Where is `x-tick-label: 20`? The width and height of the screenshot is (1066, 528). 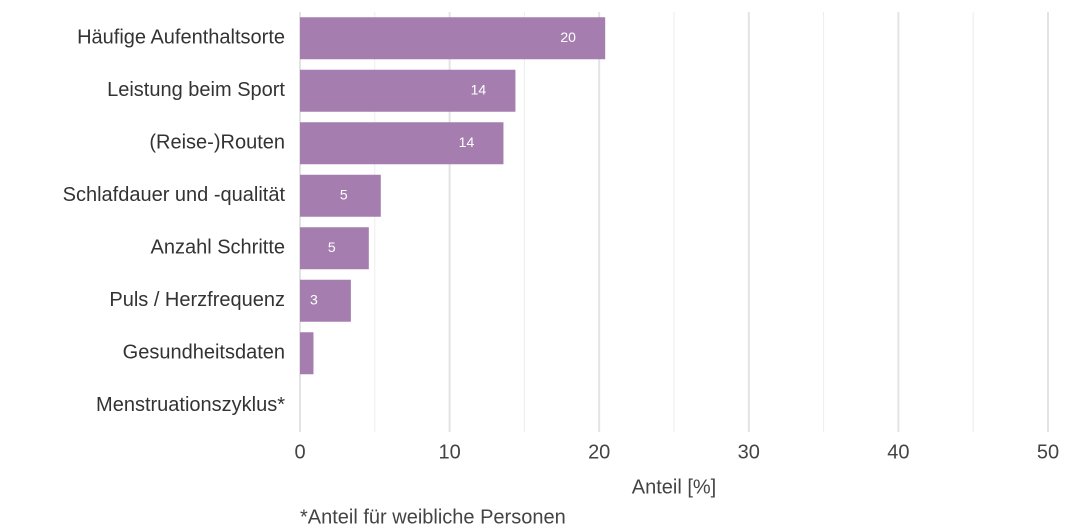 x-tick-label: 20 is located at coordinates (599, 452).